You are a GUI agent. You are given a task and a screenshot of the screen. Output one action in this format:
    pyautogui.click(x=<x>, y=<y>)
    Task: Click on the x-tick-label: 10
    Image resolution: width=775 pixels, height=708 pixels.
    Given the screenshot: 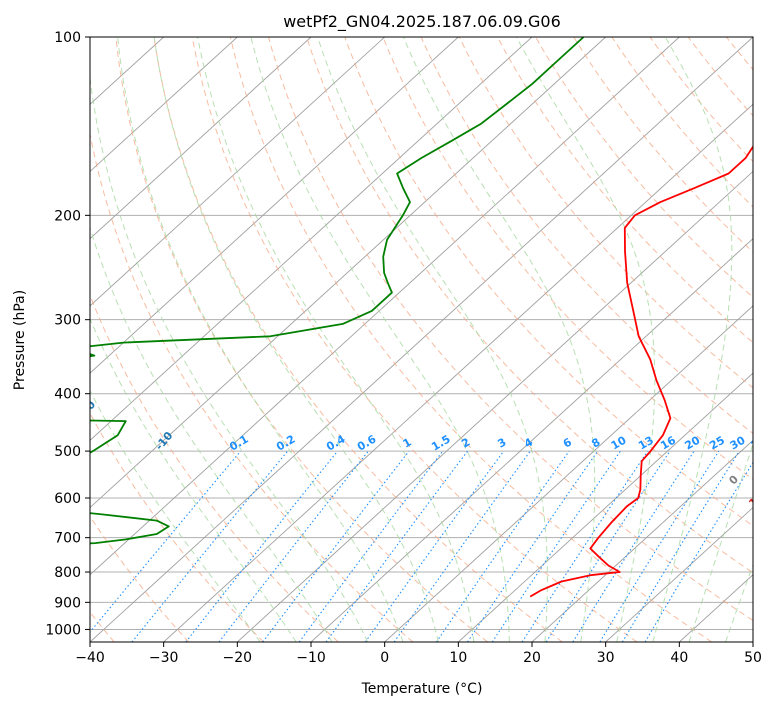 What is the action you would take?
    pyautogui.click(x=458, y=658)
    